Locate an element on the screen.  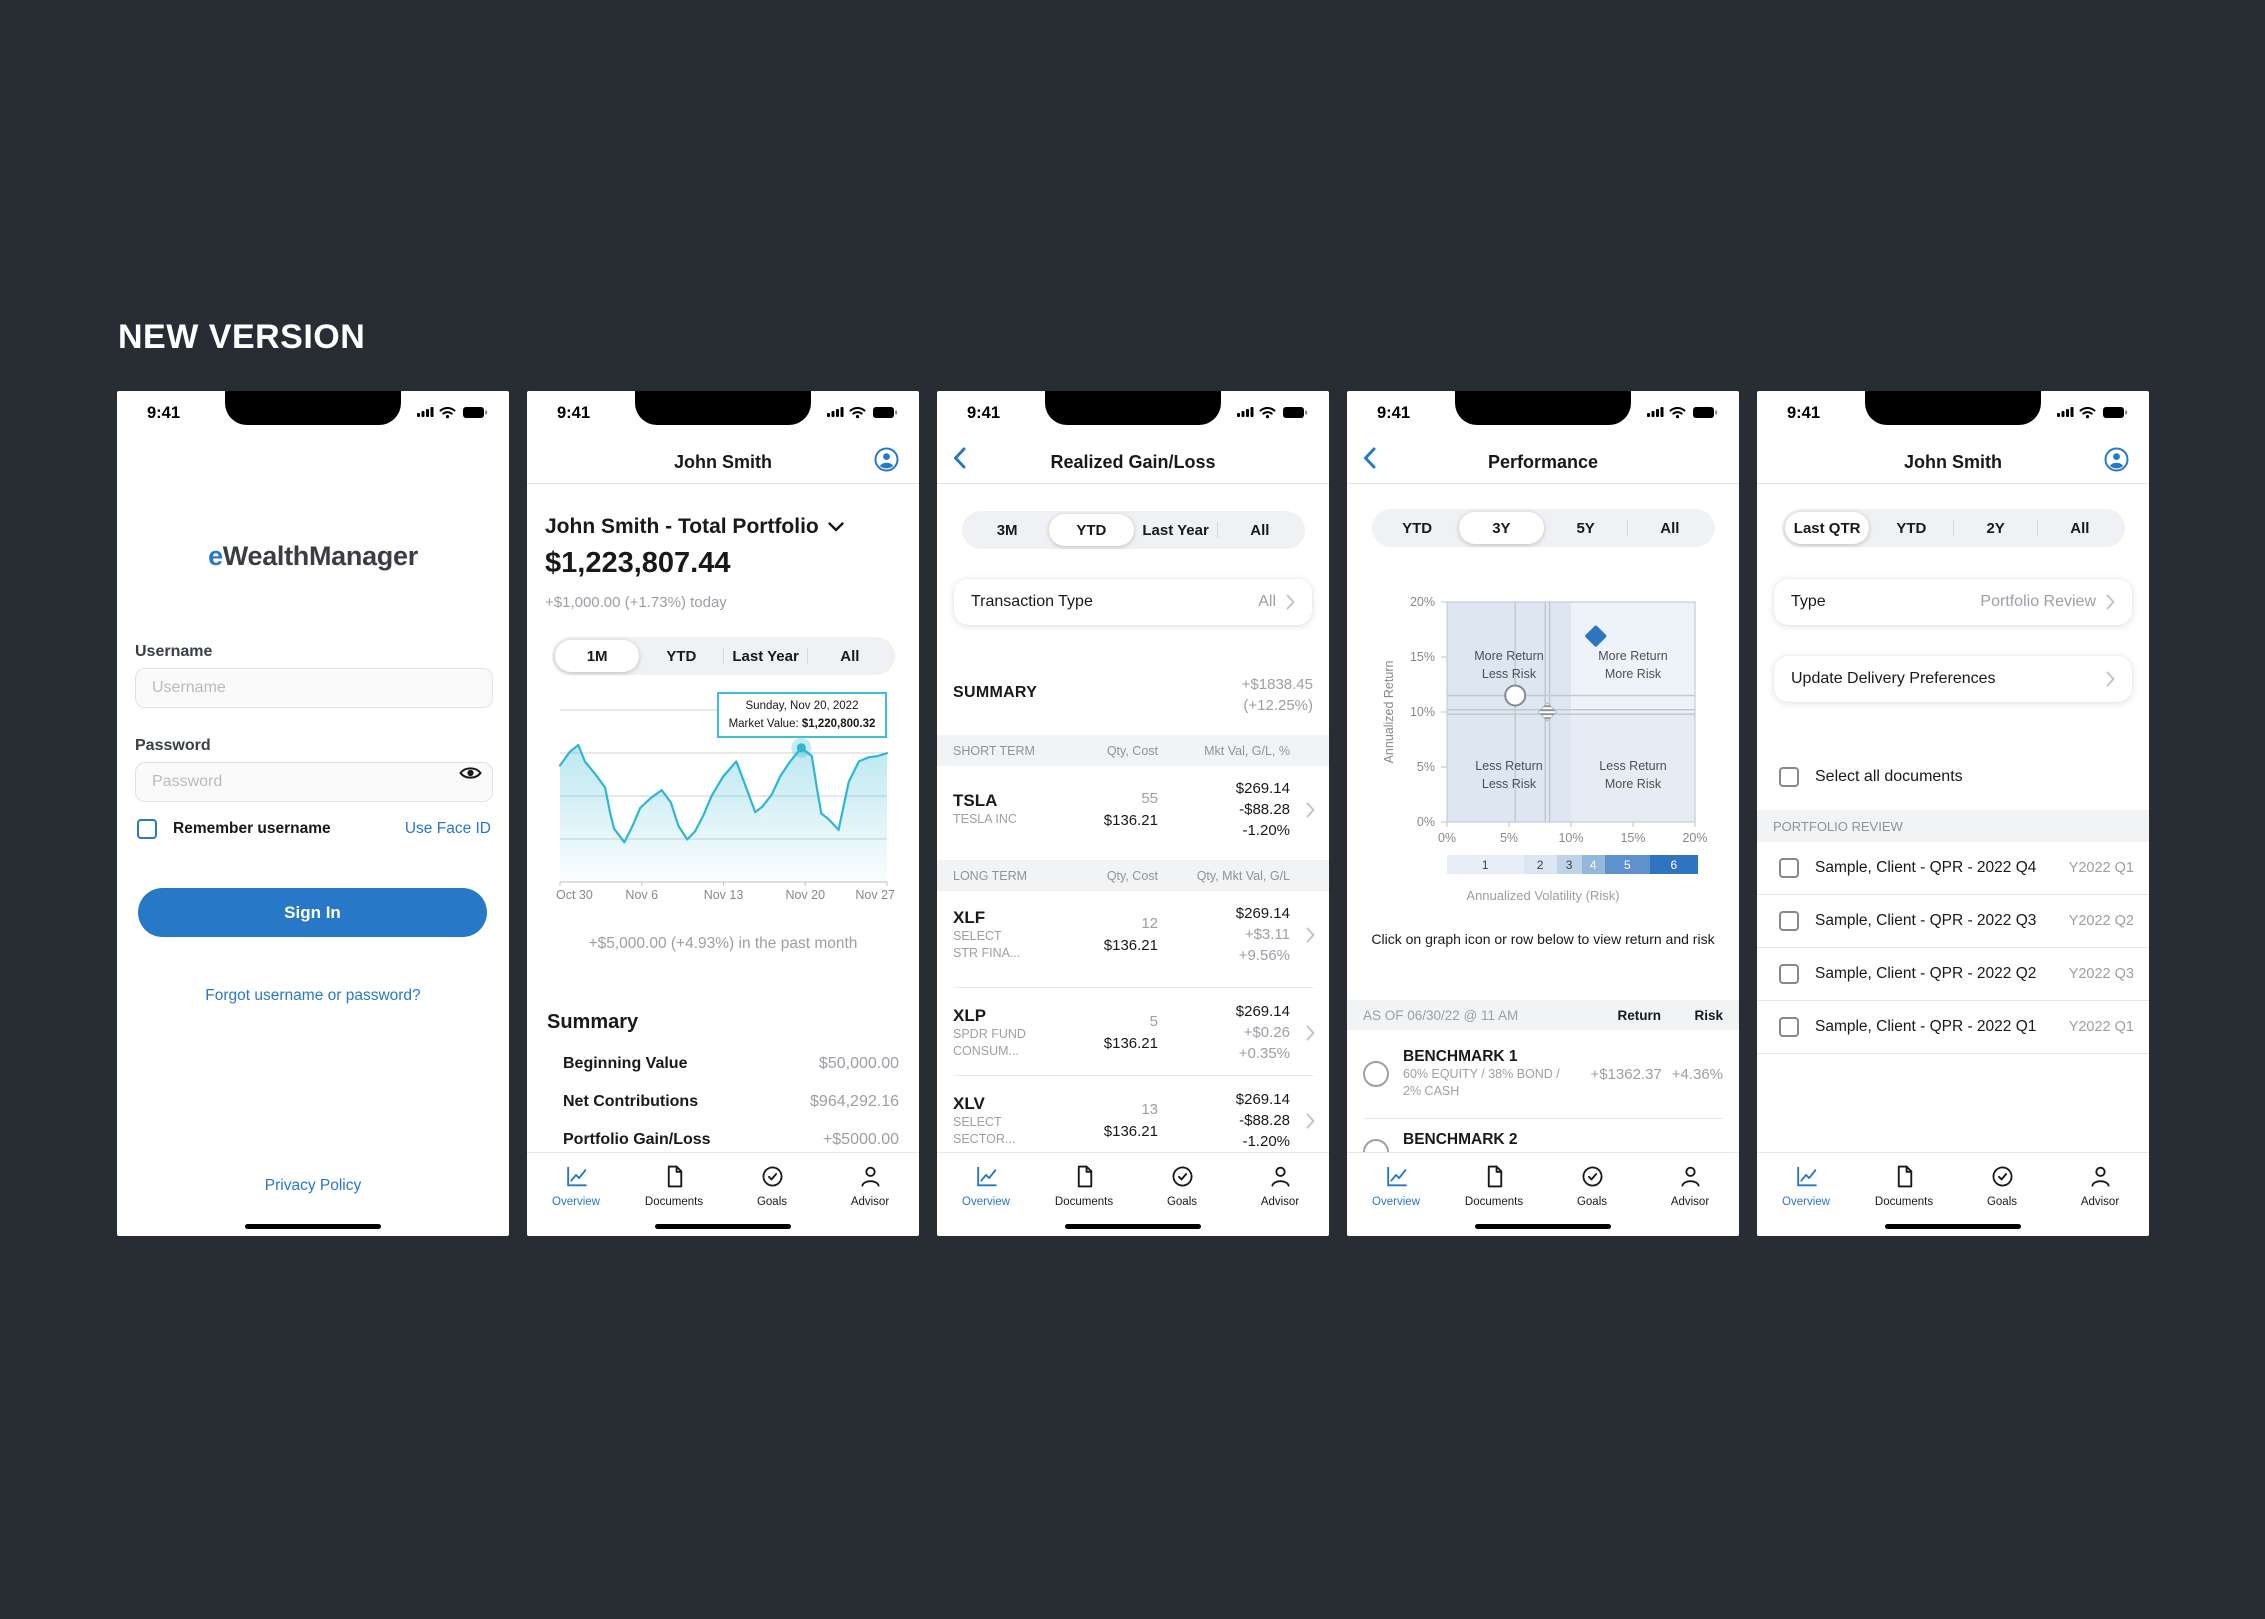
document-row: Sample, Client - QPR - 2022 Q4 Y2022 Q1 is located at coordinates (1953, 868).